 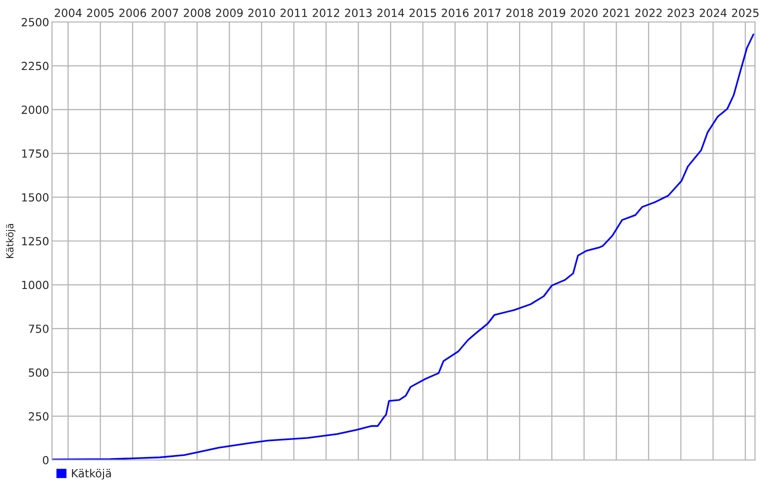 I want to click on y-tick-label: 1250, so click(x=35, y=241).